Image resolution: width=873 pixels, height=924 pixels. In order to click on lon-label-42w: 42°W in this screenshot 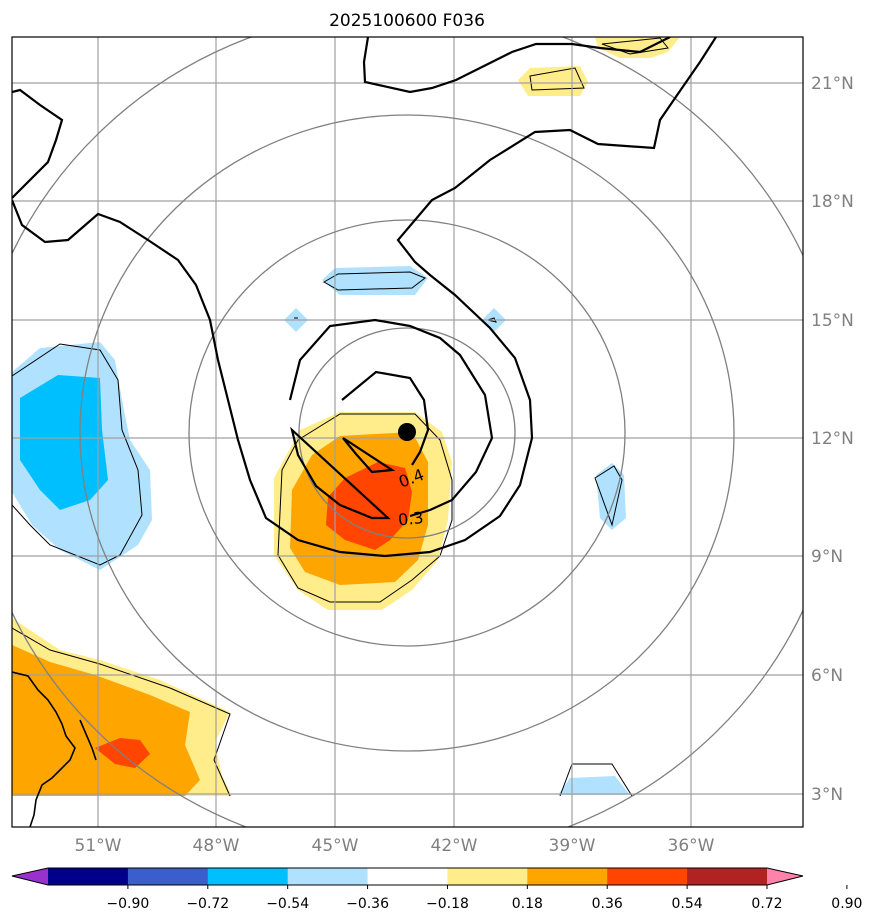, I will do `click(454, 846)`.